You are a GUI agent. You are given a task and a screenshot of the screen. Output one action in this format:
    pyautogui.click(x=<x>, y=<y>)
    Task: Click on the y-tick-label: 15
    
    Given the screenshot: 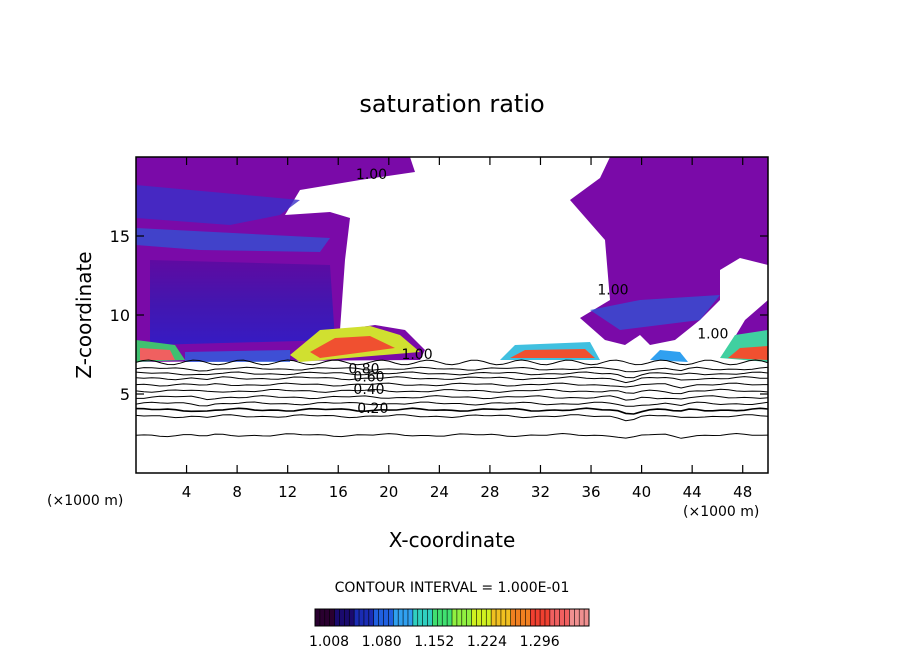 What is the action you would take?
    pyautogui.click(x=120, y=236)
    